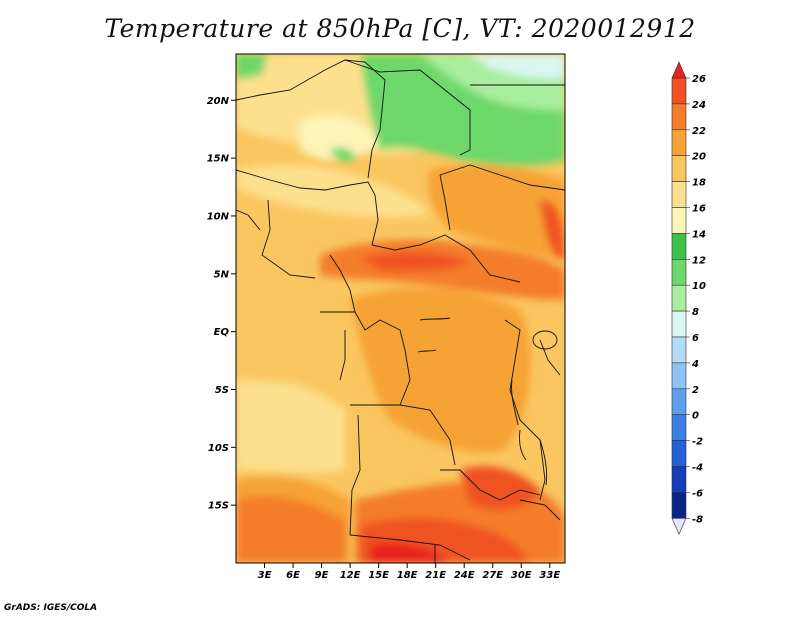 Image resolution: width=800 pixels, height=618 pixels. What do you see at coordinates (487, 401) in the screenshot?
I see `lake-outlines` at bounding box center [487, 401].